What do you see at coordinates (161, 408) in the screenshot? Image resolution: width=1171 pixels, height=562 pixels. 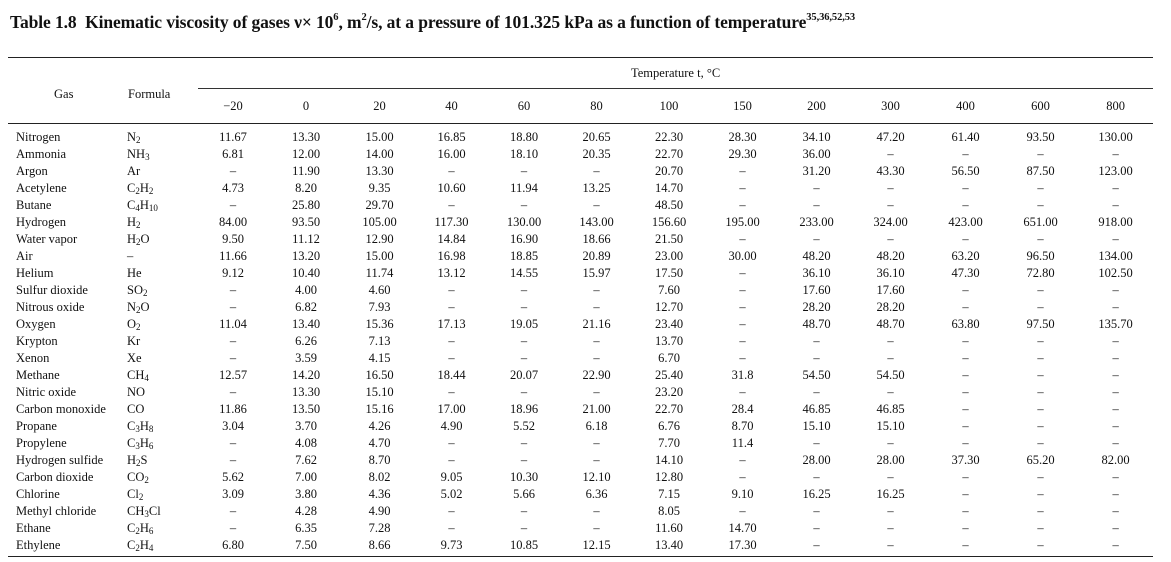 I see `formula-cell: CO` at bounding box center [161, 408].